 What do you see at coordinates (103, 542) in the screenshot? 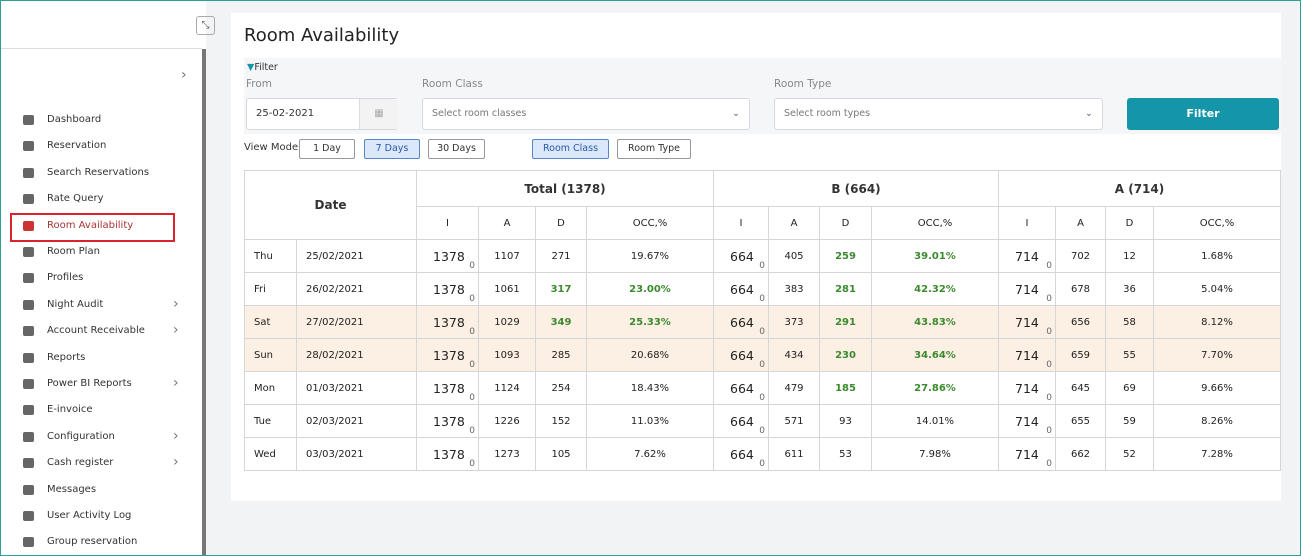
I see `menu-item: Group reservation` at bounding box center [103, 542].